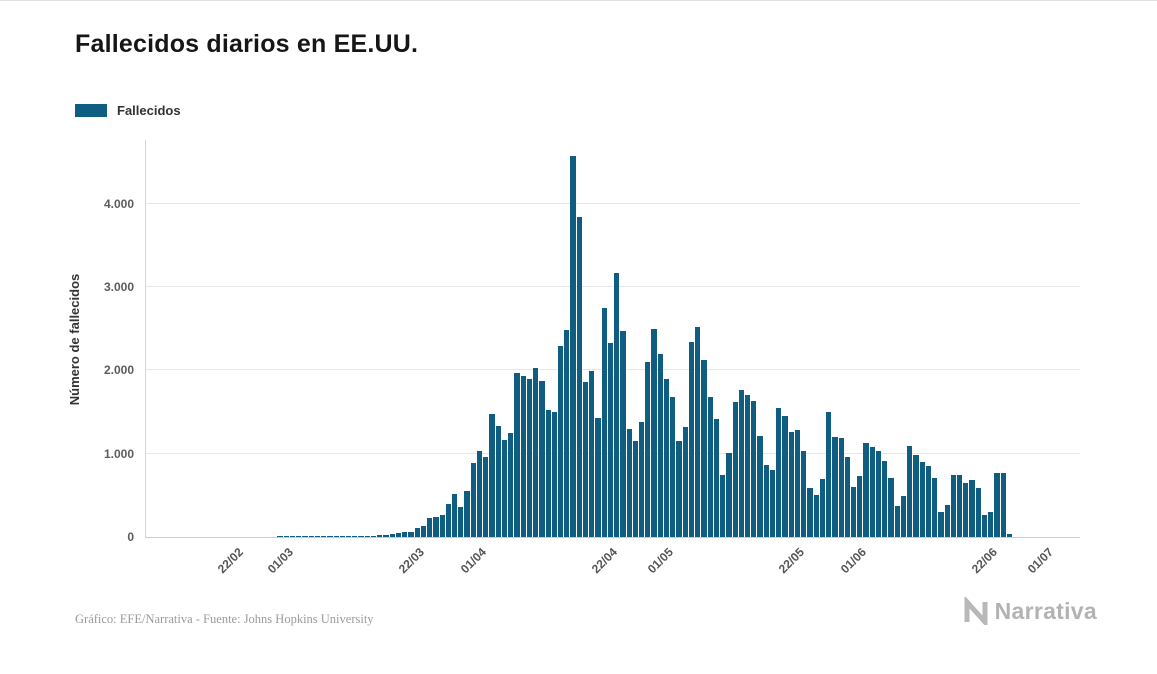 Image resolution: width=1157 pixels, height=674 pixels. Describe the element at coordinates (1029, 611) in the screenshot. I see `narrativa-logo: Narrativa` at that location.